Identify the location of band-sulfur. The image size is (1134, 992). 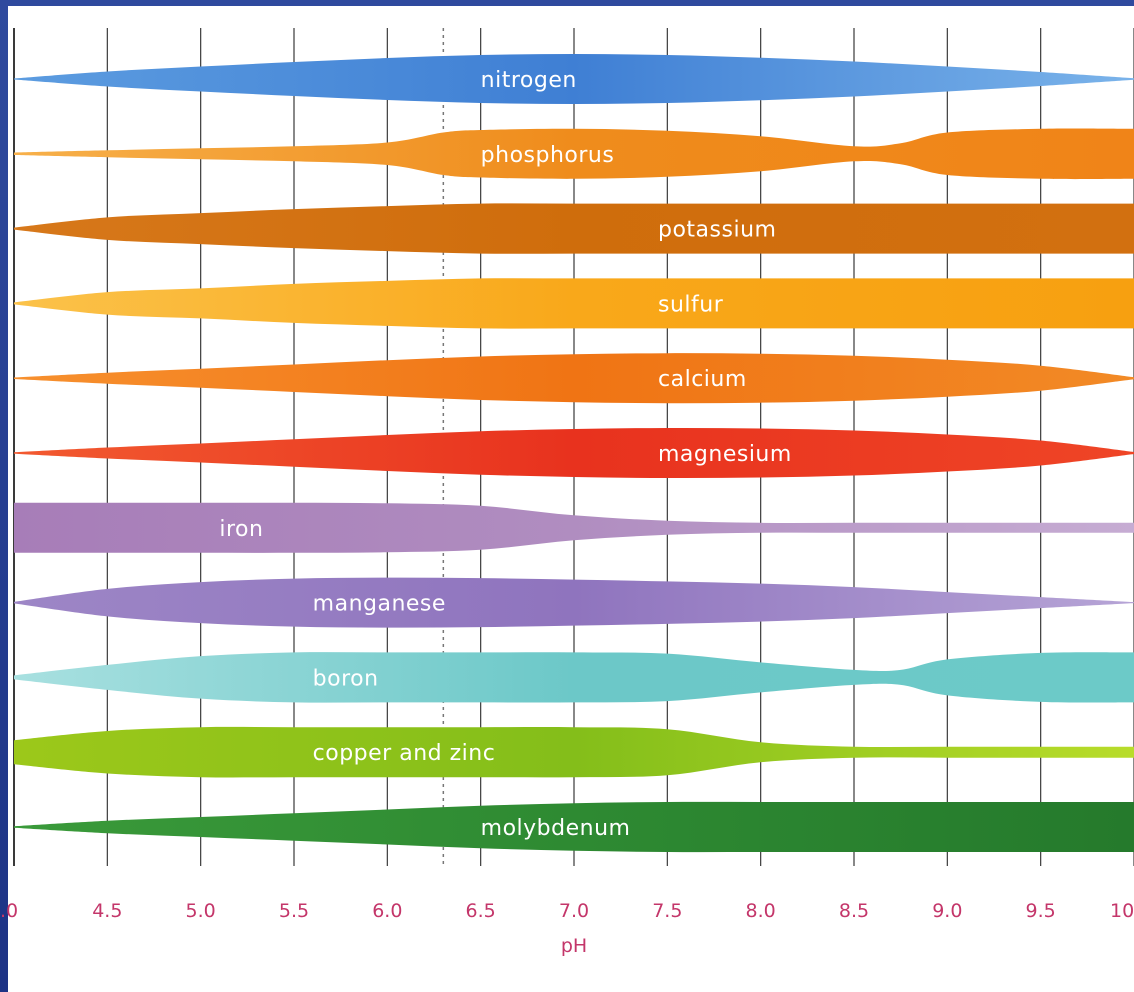
(574, 303).